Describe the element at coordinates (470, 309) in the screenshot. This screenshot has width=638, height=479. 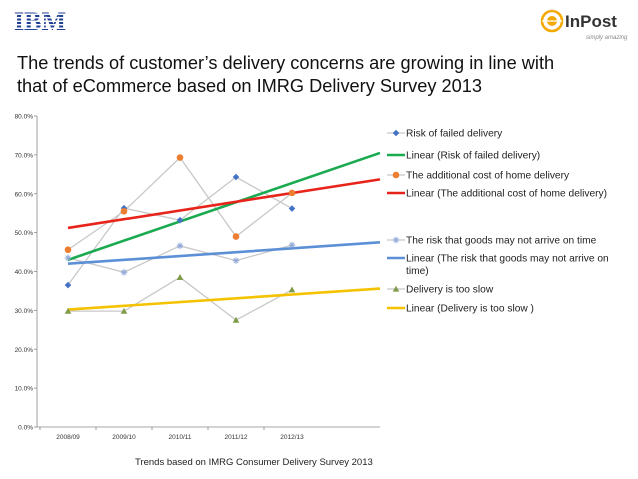
I see `legend-label-8: Linear (Delivery is too slow )` at that location.